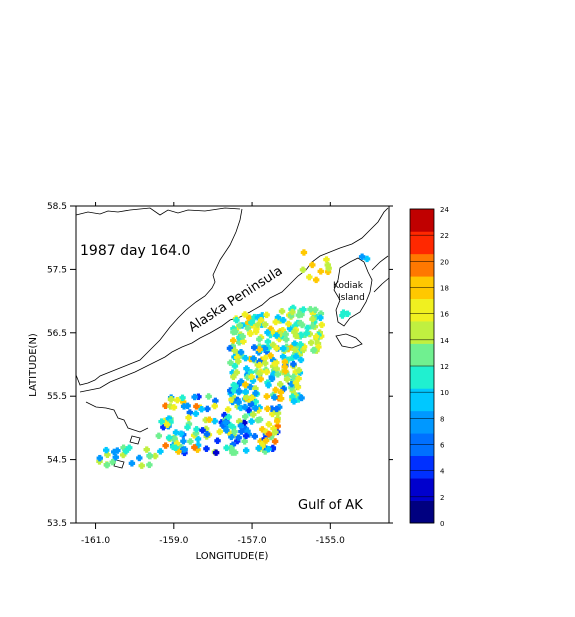  Describe the element at coordinates (135, 251) in the screenshot. I see `map-title: 1987 day 164.0` at that location.